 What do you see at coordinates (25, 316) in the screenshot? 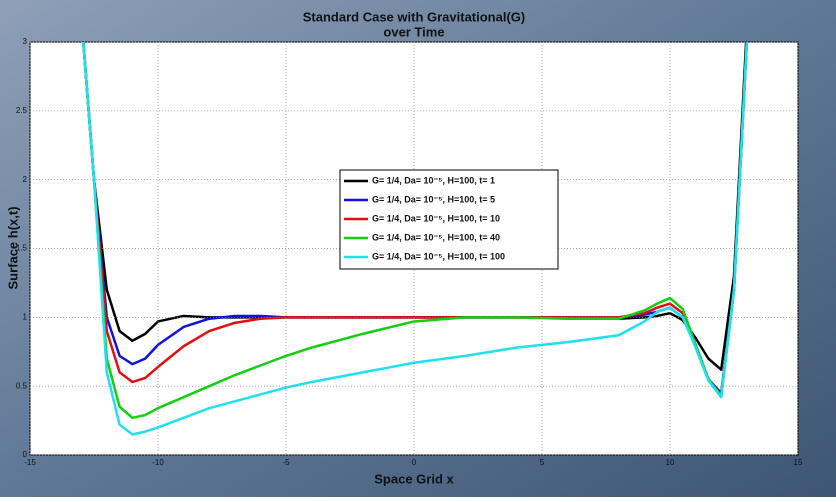
I see `y-tick-label: 1` at bounding box center [25, 316].